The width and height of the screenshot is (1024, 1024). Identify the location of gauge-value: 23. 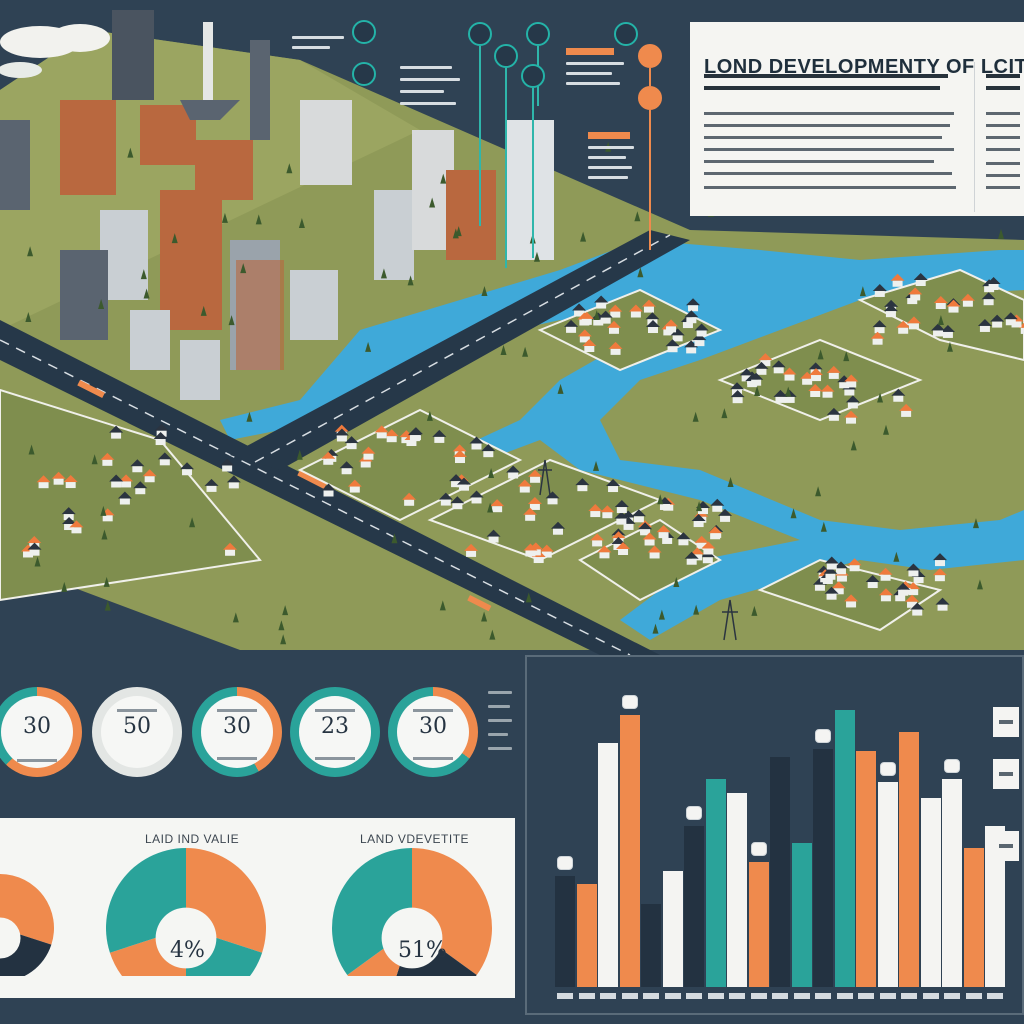
(335, 726).